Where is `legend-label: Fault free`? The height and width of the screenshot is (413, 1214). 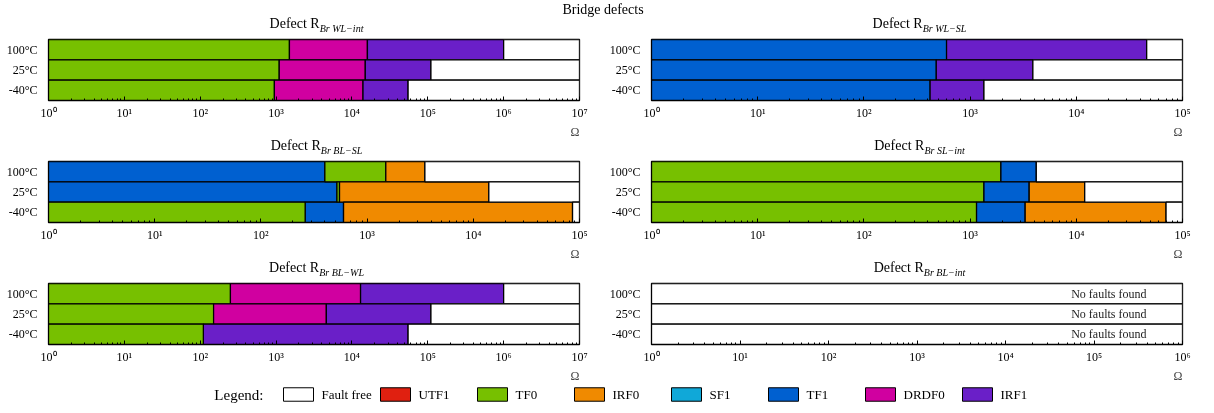
legend-label: Fault free is located at coordinates (346, 394).